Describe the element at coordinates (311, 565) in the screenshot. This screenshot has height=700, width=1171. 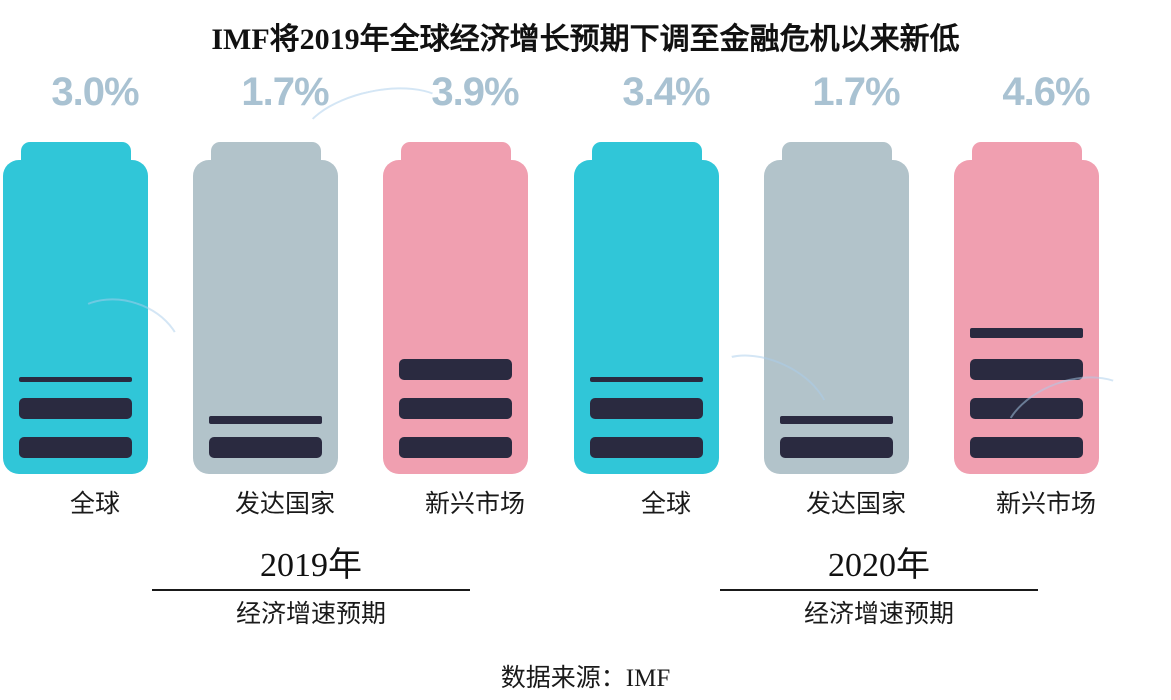
I see `group-year-label: 2019年` at that location.